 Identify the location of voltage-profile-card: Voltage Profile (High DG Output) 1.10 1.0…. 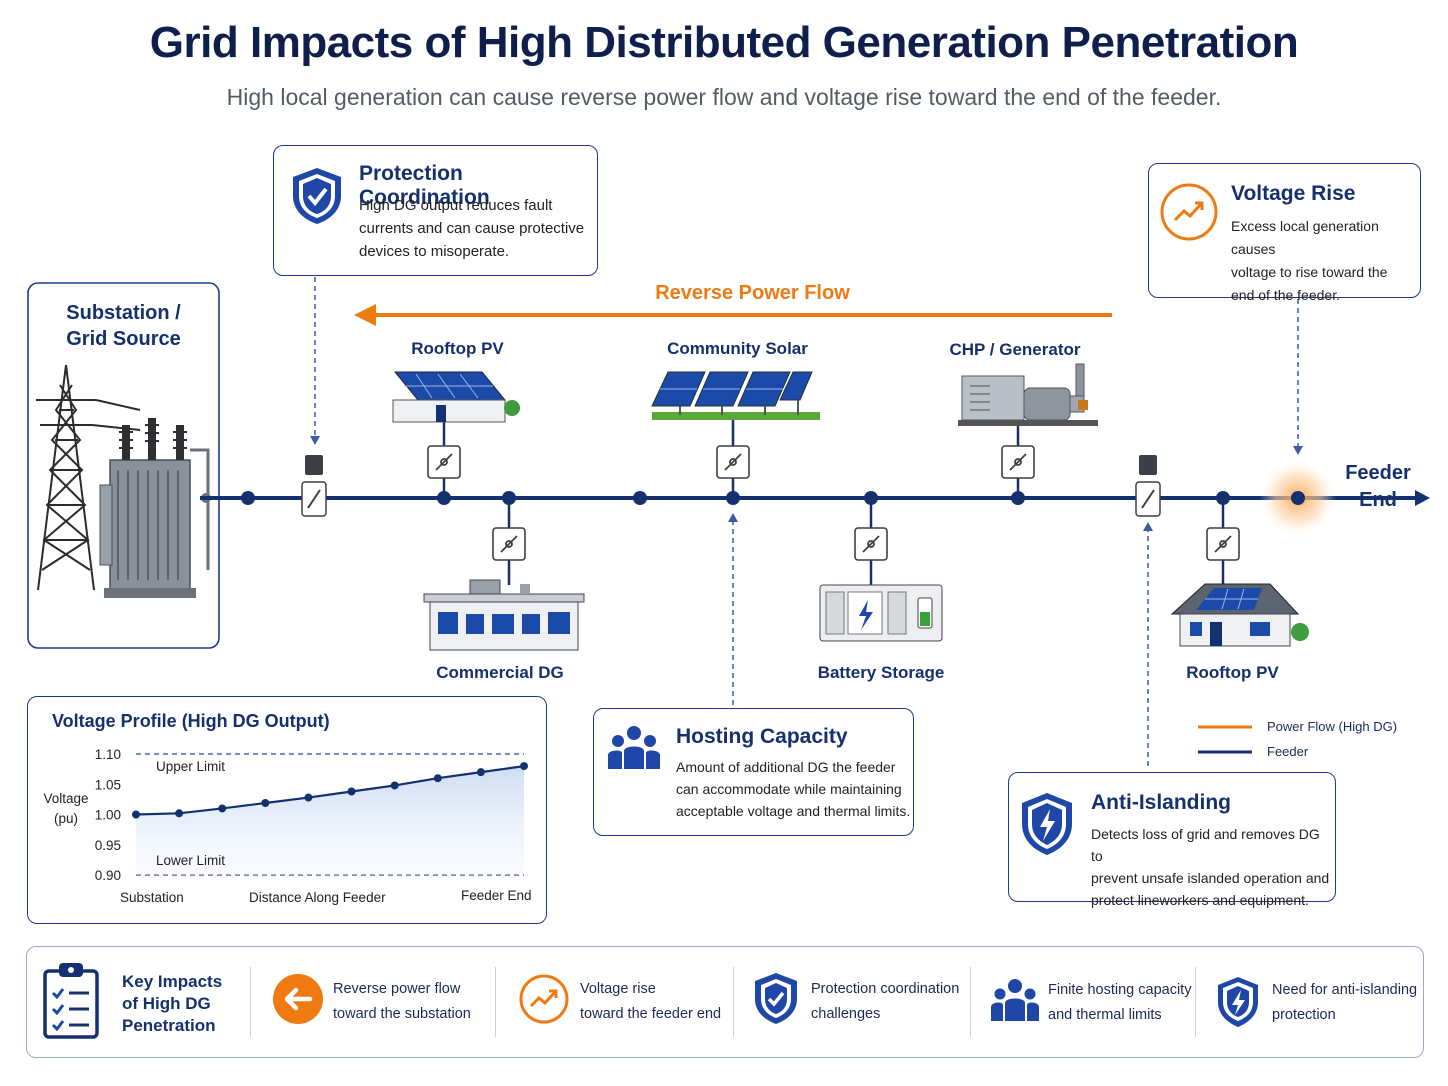
(287, 810).